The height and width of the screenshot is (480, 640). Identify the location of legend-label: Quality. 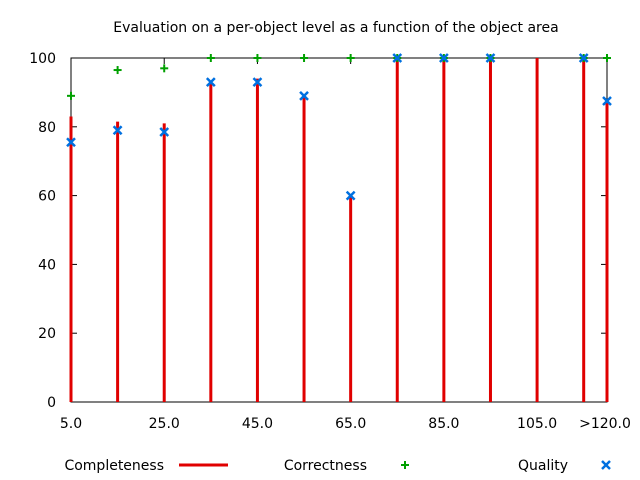
(543, 466).